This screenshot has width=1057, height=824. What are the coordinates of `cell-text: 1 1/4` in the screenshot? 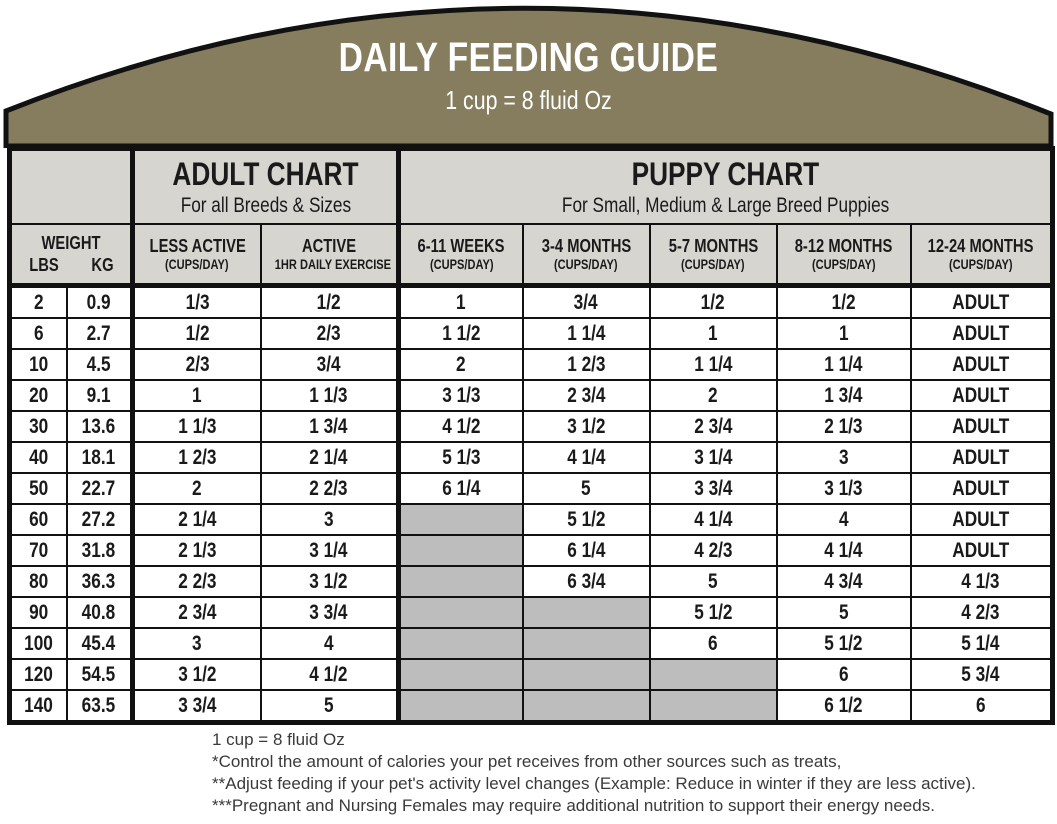 It's located at (586, 333).